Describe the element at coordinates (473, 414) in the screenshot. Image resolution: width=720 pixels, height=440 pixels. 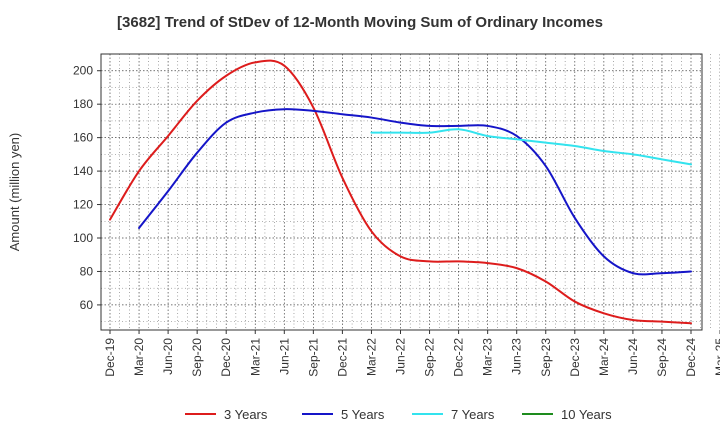
I see `legend-label-7-years: 7 Years` at that location.